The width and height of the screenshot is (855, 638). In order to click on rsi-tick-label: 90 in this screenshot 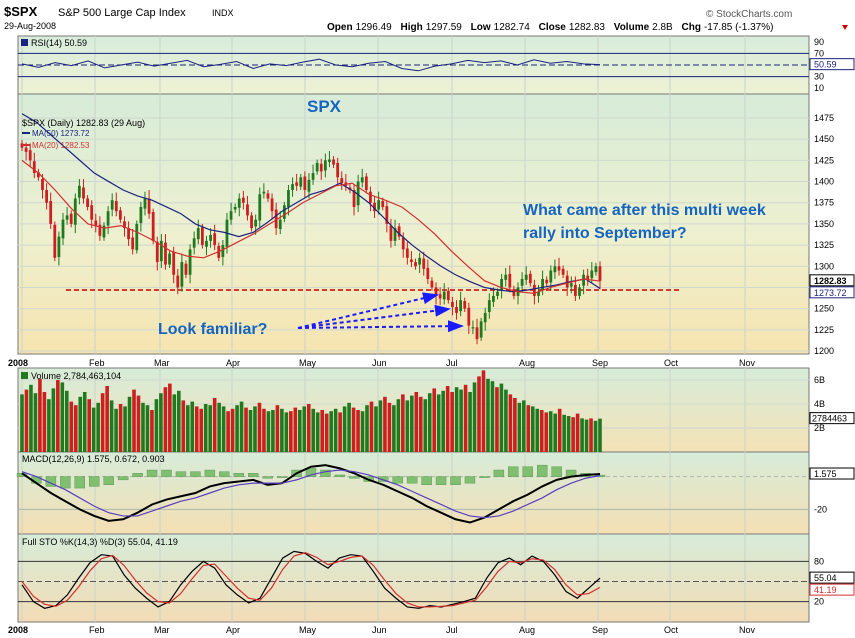, I will do `click(819, 42)`.